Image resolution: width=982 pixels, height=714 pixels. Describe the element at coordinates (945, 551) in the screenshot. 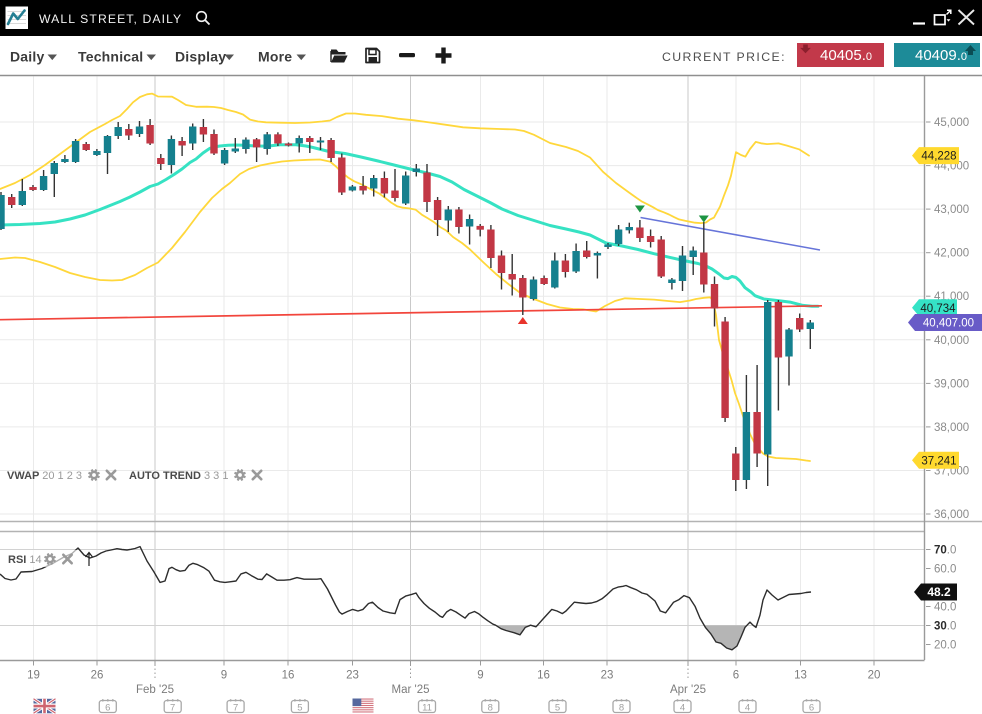

I see `svg-text: 70.0` at that location.